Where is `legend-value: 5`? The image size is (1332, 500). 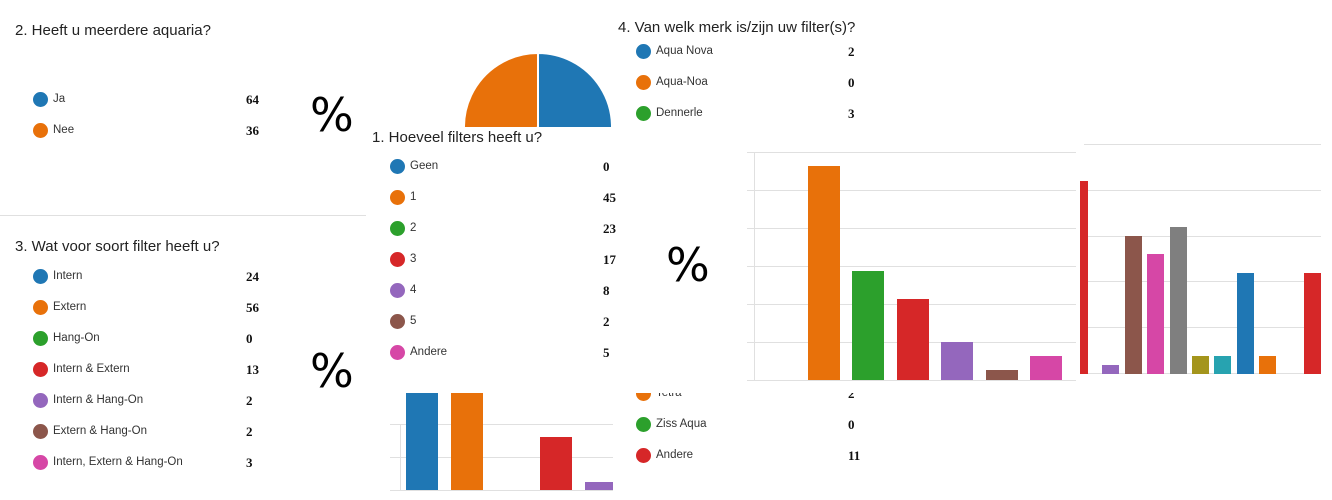
legend-value: 5 is located at coordinates (606, 352).